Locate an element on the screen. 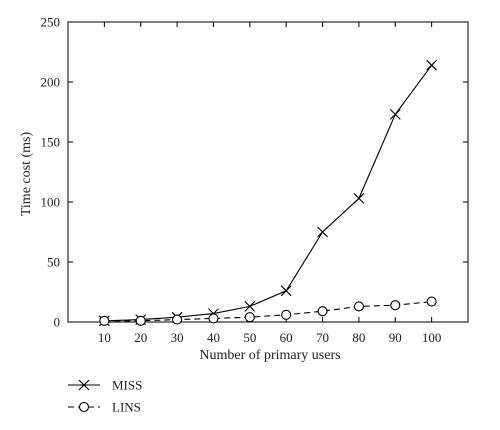 The width and height of the screenshot is (500, 430). x-tick-label: 60 is located at coordinates (286, 337).